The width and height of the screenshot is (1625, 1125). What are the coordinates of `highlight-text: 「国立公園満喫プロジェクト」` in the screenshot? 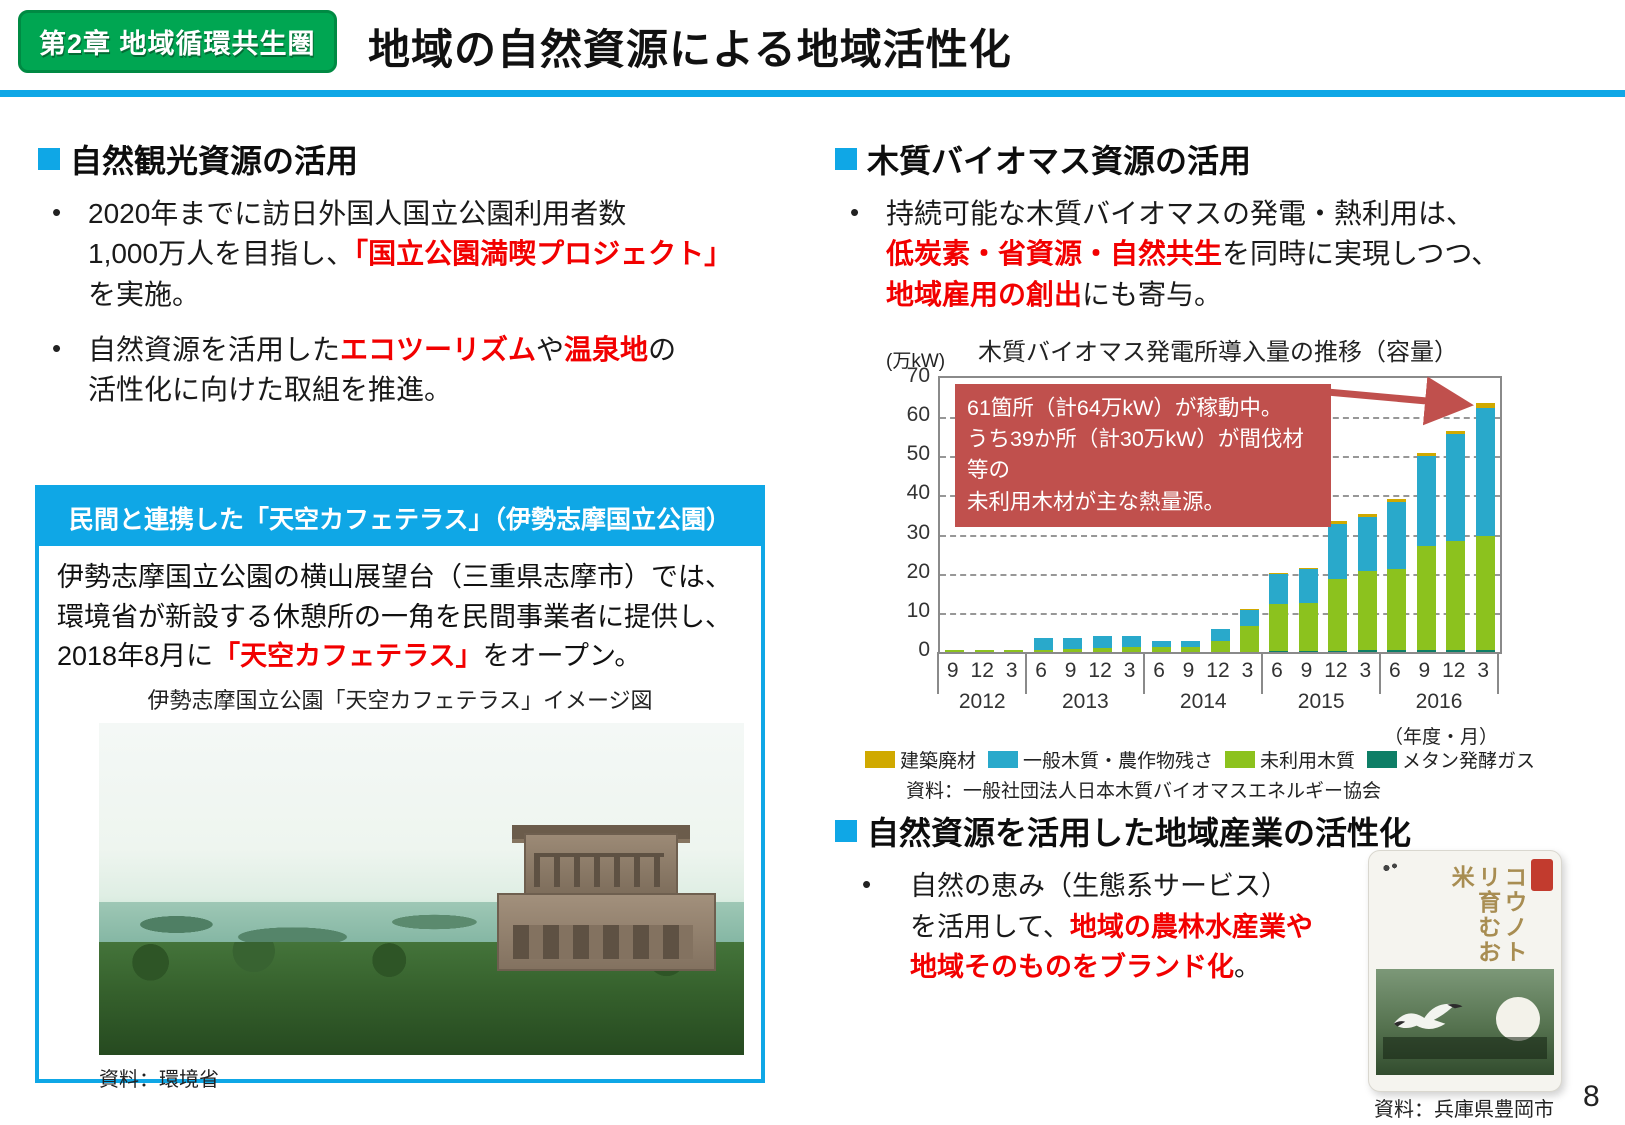 It's located at (543, 254).